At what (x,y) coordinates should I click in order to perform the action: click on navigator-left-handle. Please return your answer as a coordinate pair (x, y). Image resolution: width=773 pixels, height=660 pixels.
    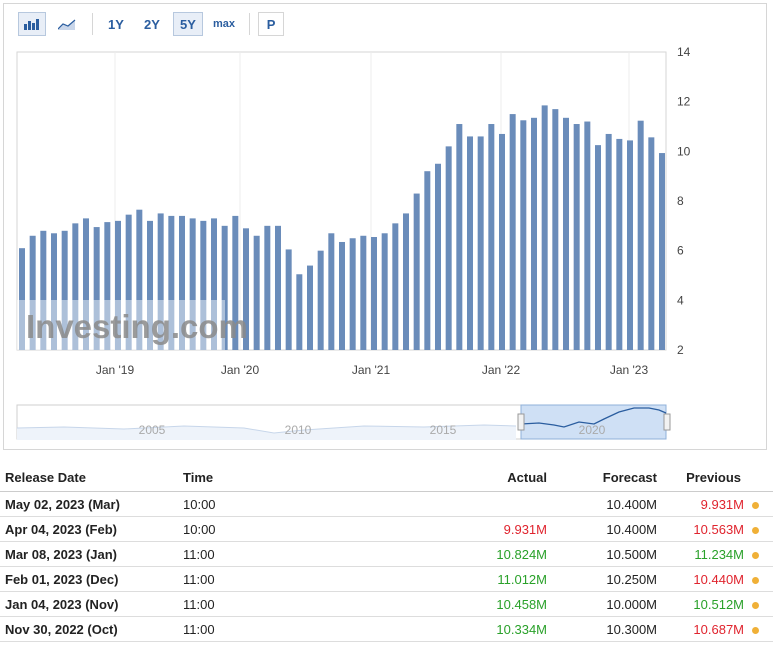
    Looking at the image, I should click on (521, 422).